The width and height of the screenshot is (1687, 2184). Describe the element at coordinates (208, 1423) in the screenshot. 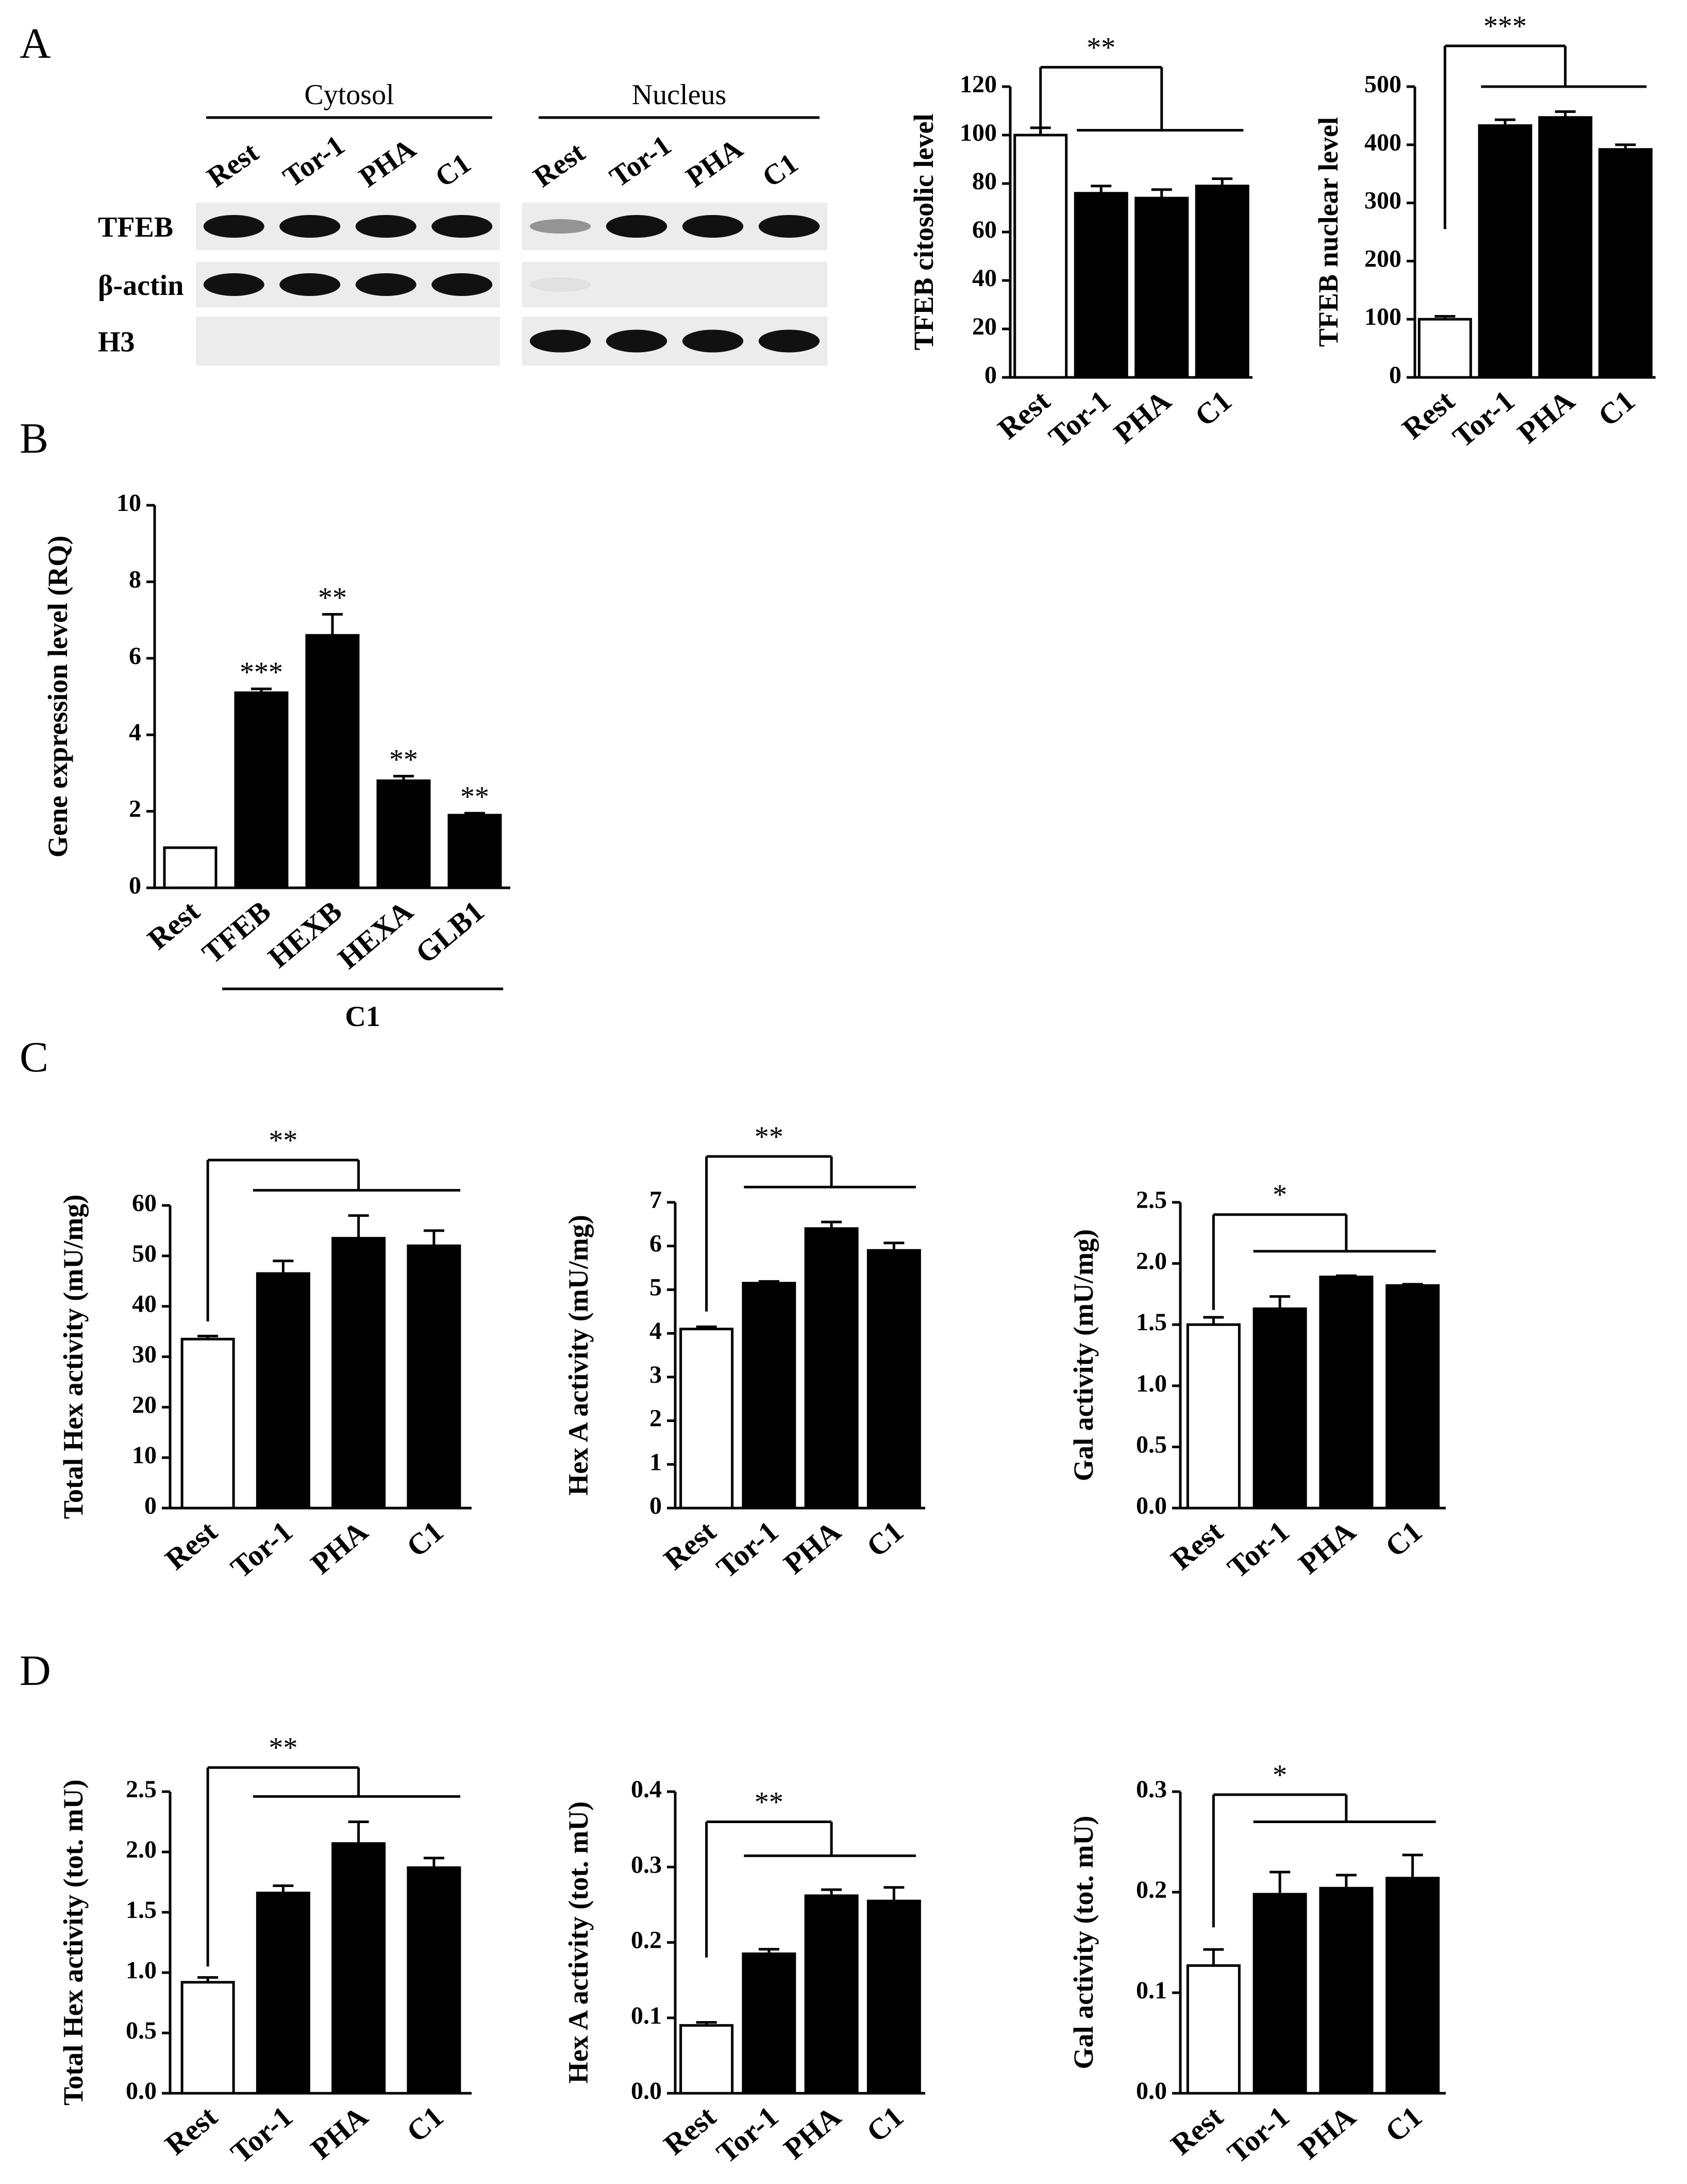

I see `chart-c1-bar-rest` at that location.